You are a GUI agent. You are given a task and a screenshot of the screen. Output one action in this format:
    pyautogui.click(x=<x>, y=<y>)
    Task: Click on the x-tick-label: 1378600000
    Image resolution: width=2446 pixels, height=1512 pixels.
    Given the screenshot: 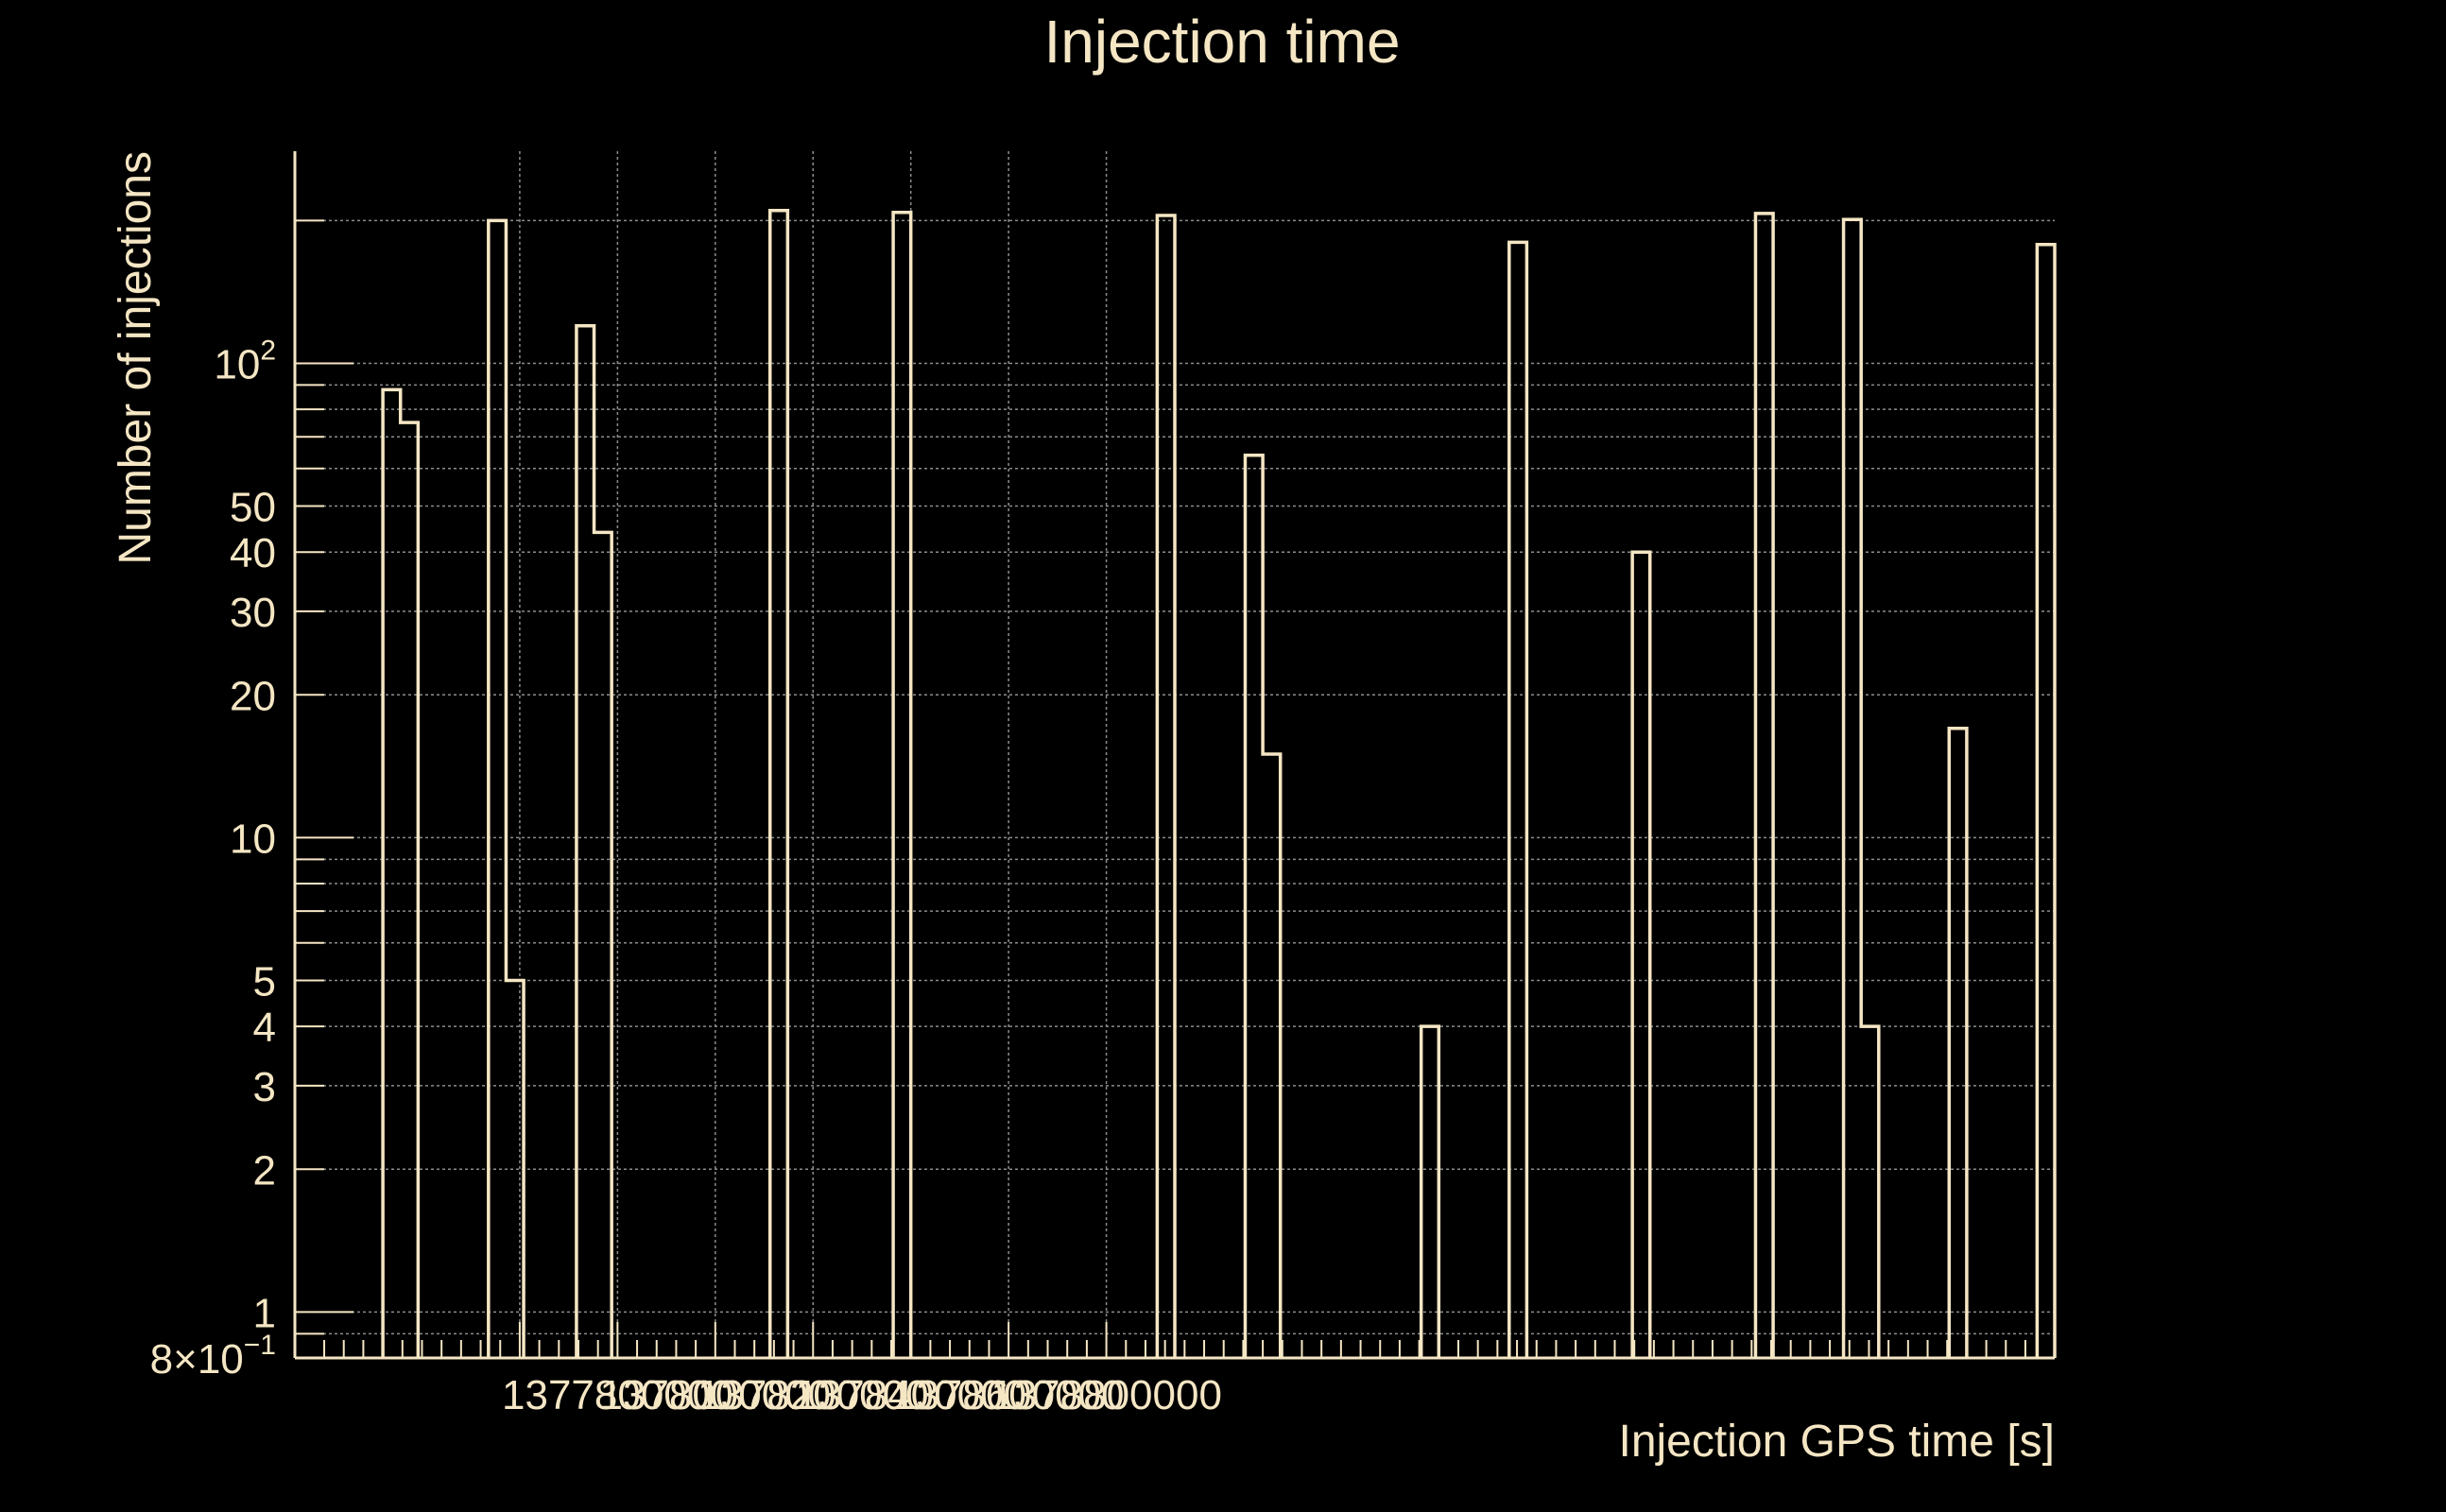 What is the action you would take?
    pyautogui.click(x=1009, y=1395)
    